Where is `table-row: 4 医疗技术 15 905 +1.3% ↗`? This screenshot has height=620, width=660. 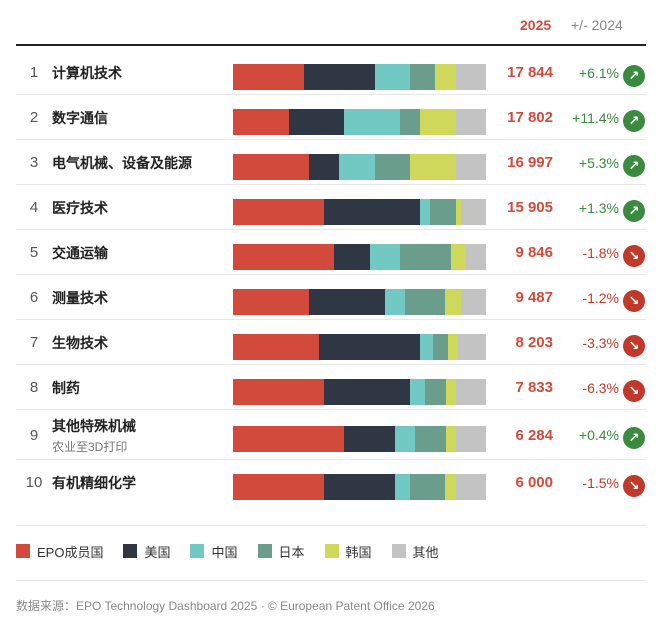
table-row: 4 医疗技术 15 905 +1.3% ↗ is located at coordinates (331, 207).